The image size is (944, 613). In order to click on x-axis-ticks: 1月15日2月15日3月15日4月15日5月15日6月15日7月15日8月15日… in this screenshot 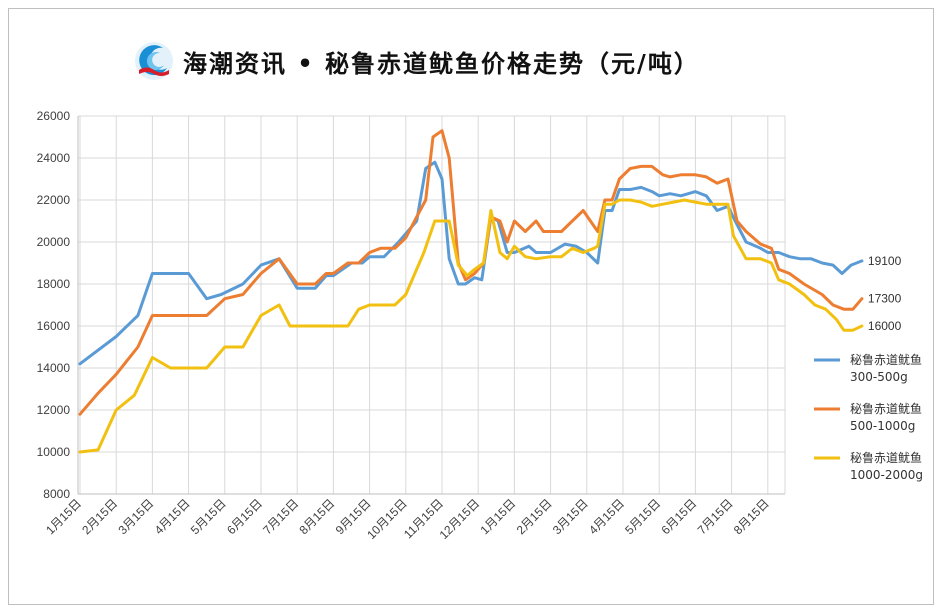, I will do `click(407, 519)`.